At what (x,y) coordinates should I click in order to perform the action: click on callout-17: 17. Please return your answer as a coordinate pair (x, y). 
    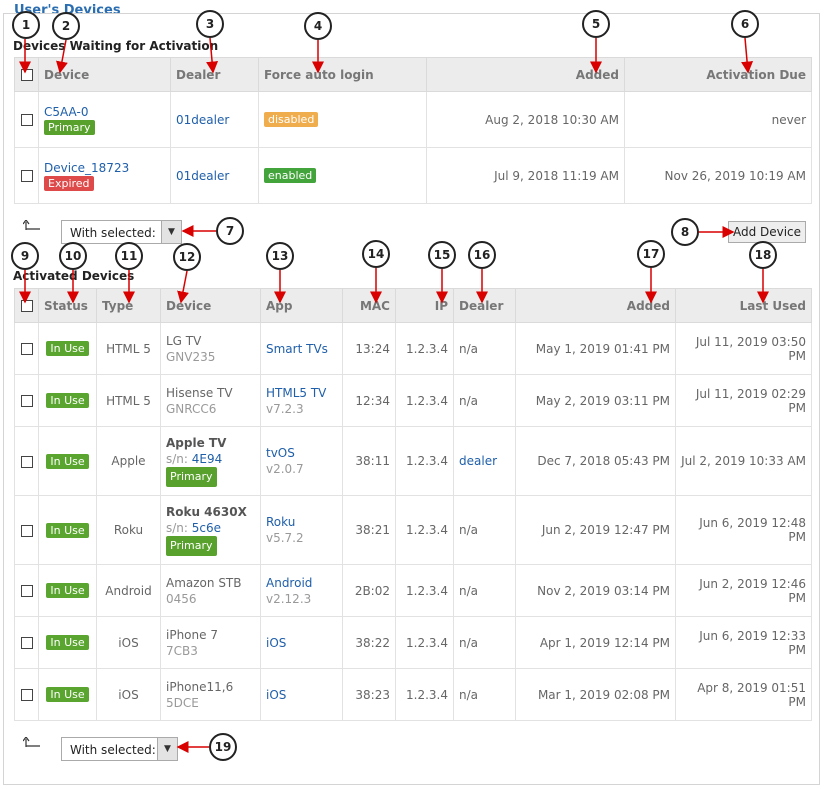
    Looking at the image, I should click on (651, 254).